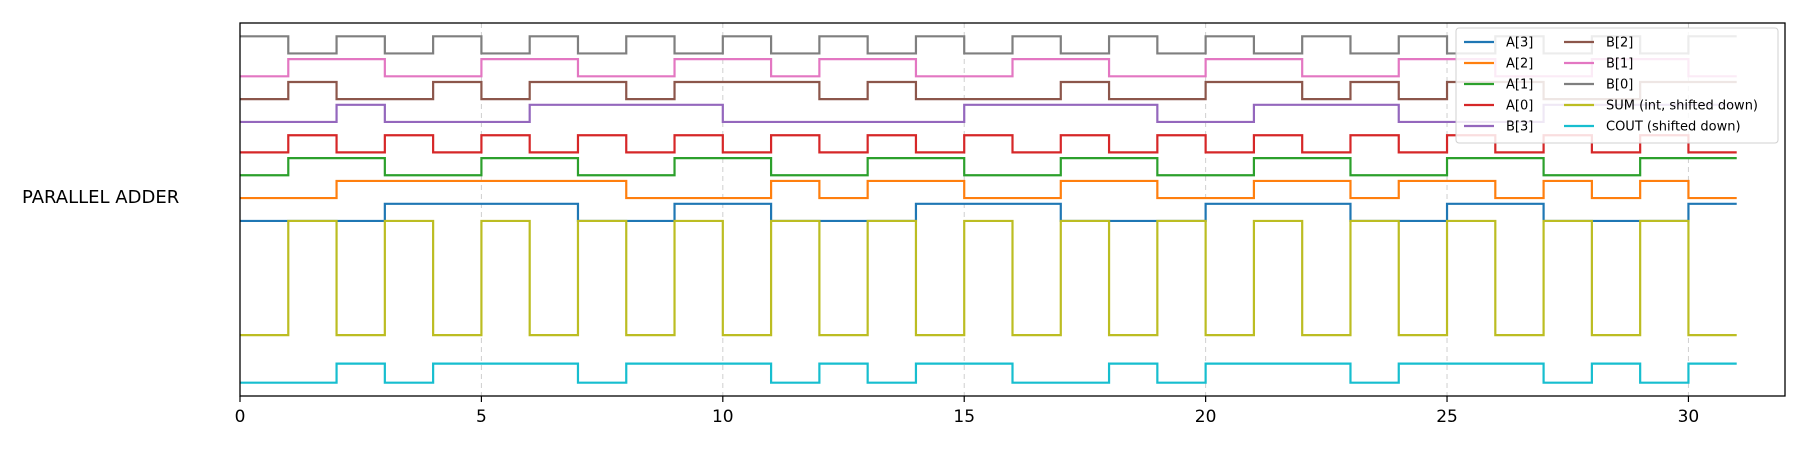  Describe the element at coordinates (1689, 417) in the screenshot. I see `x-tick-label-30: 30` at that location.